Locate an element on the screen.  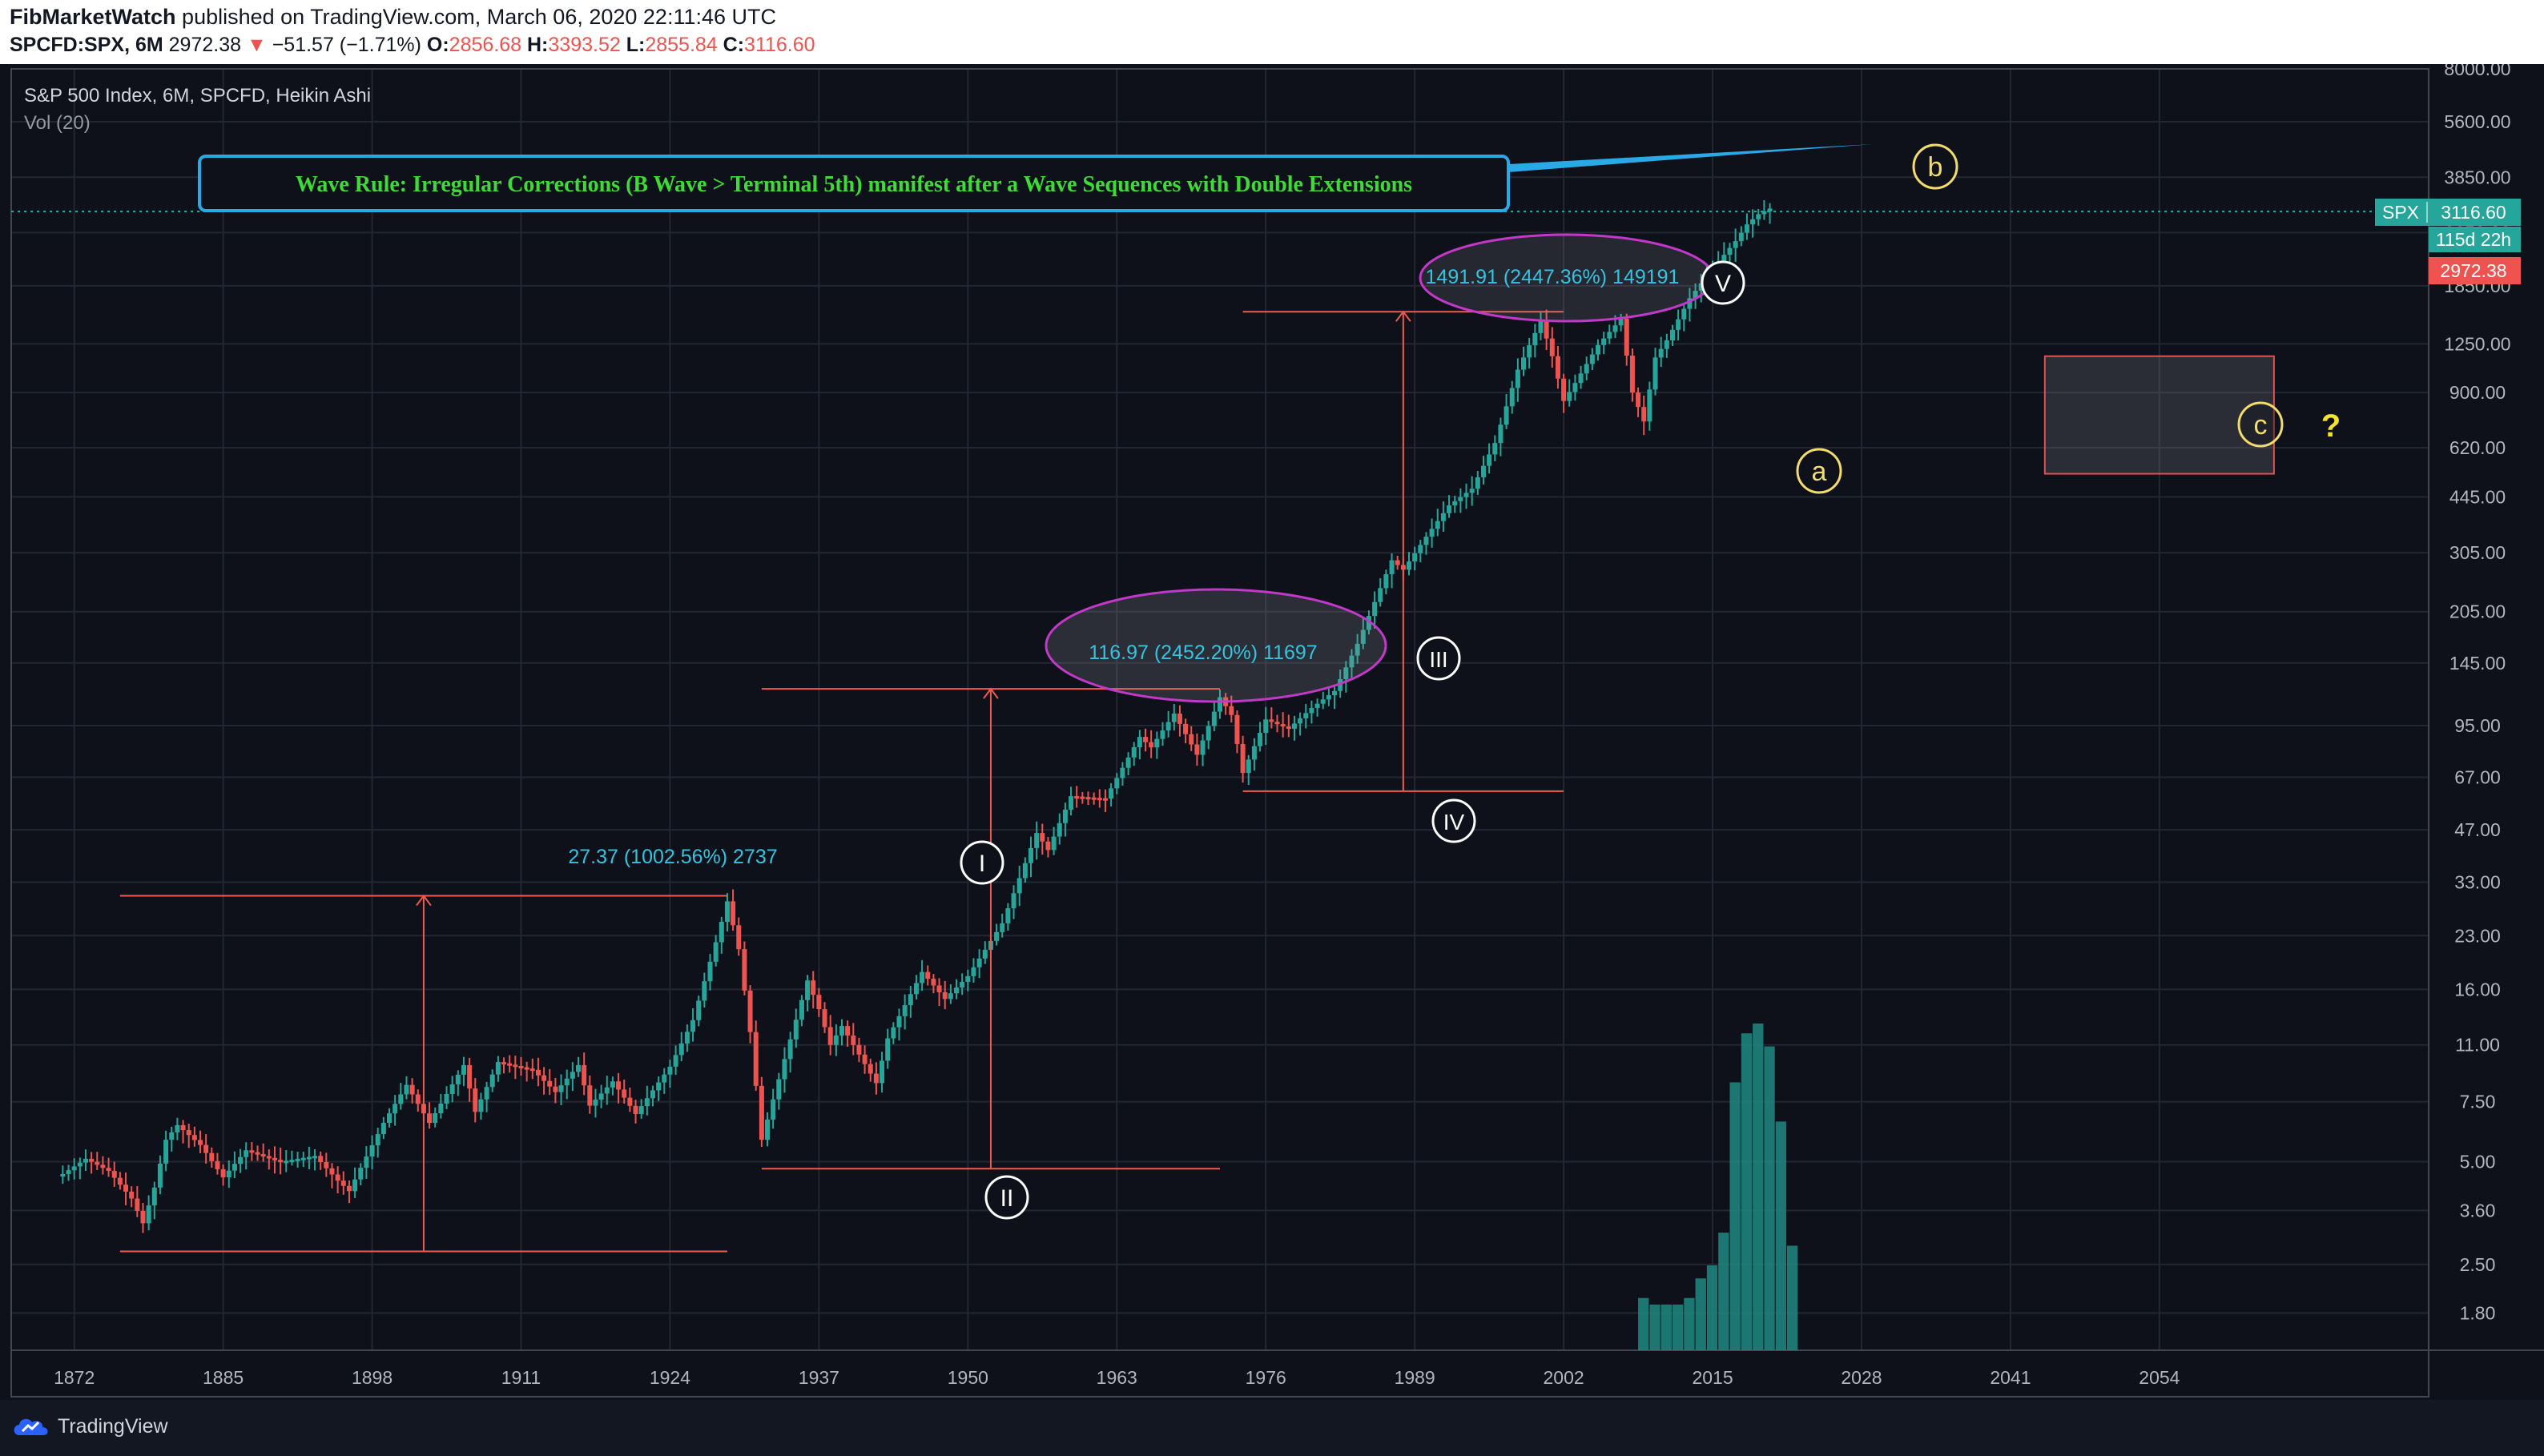
price-badge-value: 3116.60 is located at coordinates (2473, 212).